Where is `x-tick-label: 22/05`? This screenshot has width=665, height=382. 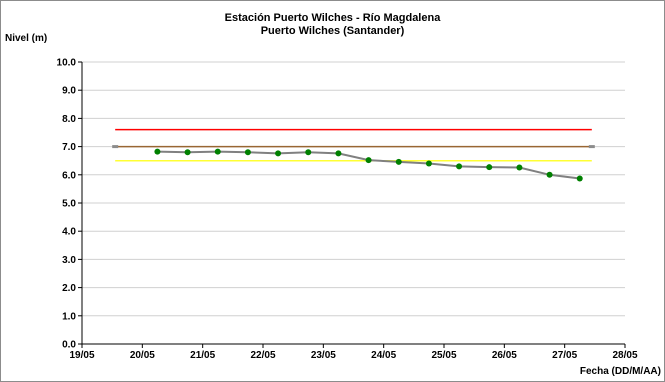
x-tick-label: 22/05 is located at coordinates (262, 355).